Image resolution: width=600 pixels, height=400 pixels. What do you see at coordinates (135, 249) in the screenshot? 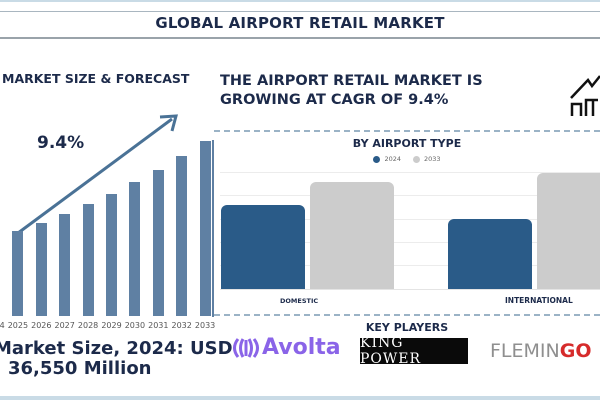
I see `forecast-bar-2030` at bounding box center [135, 249].